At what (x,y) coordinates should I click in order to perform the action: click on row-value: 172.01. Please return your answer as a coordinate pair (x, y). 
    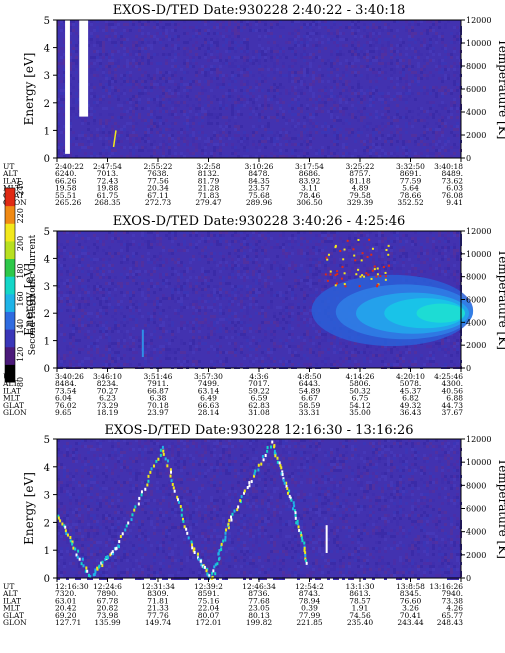
    Looking at the image, I should click on (208, 622).